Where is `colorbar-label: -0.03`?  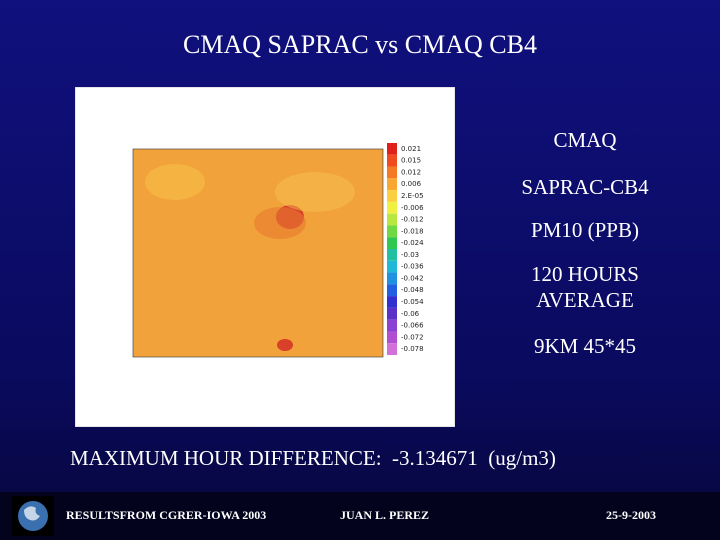 colorbar-label: -0.03 is located at coordinates (410, 255).